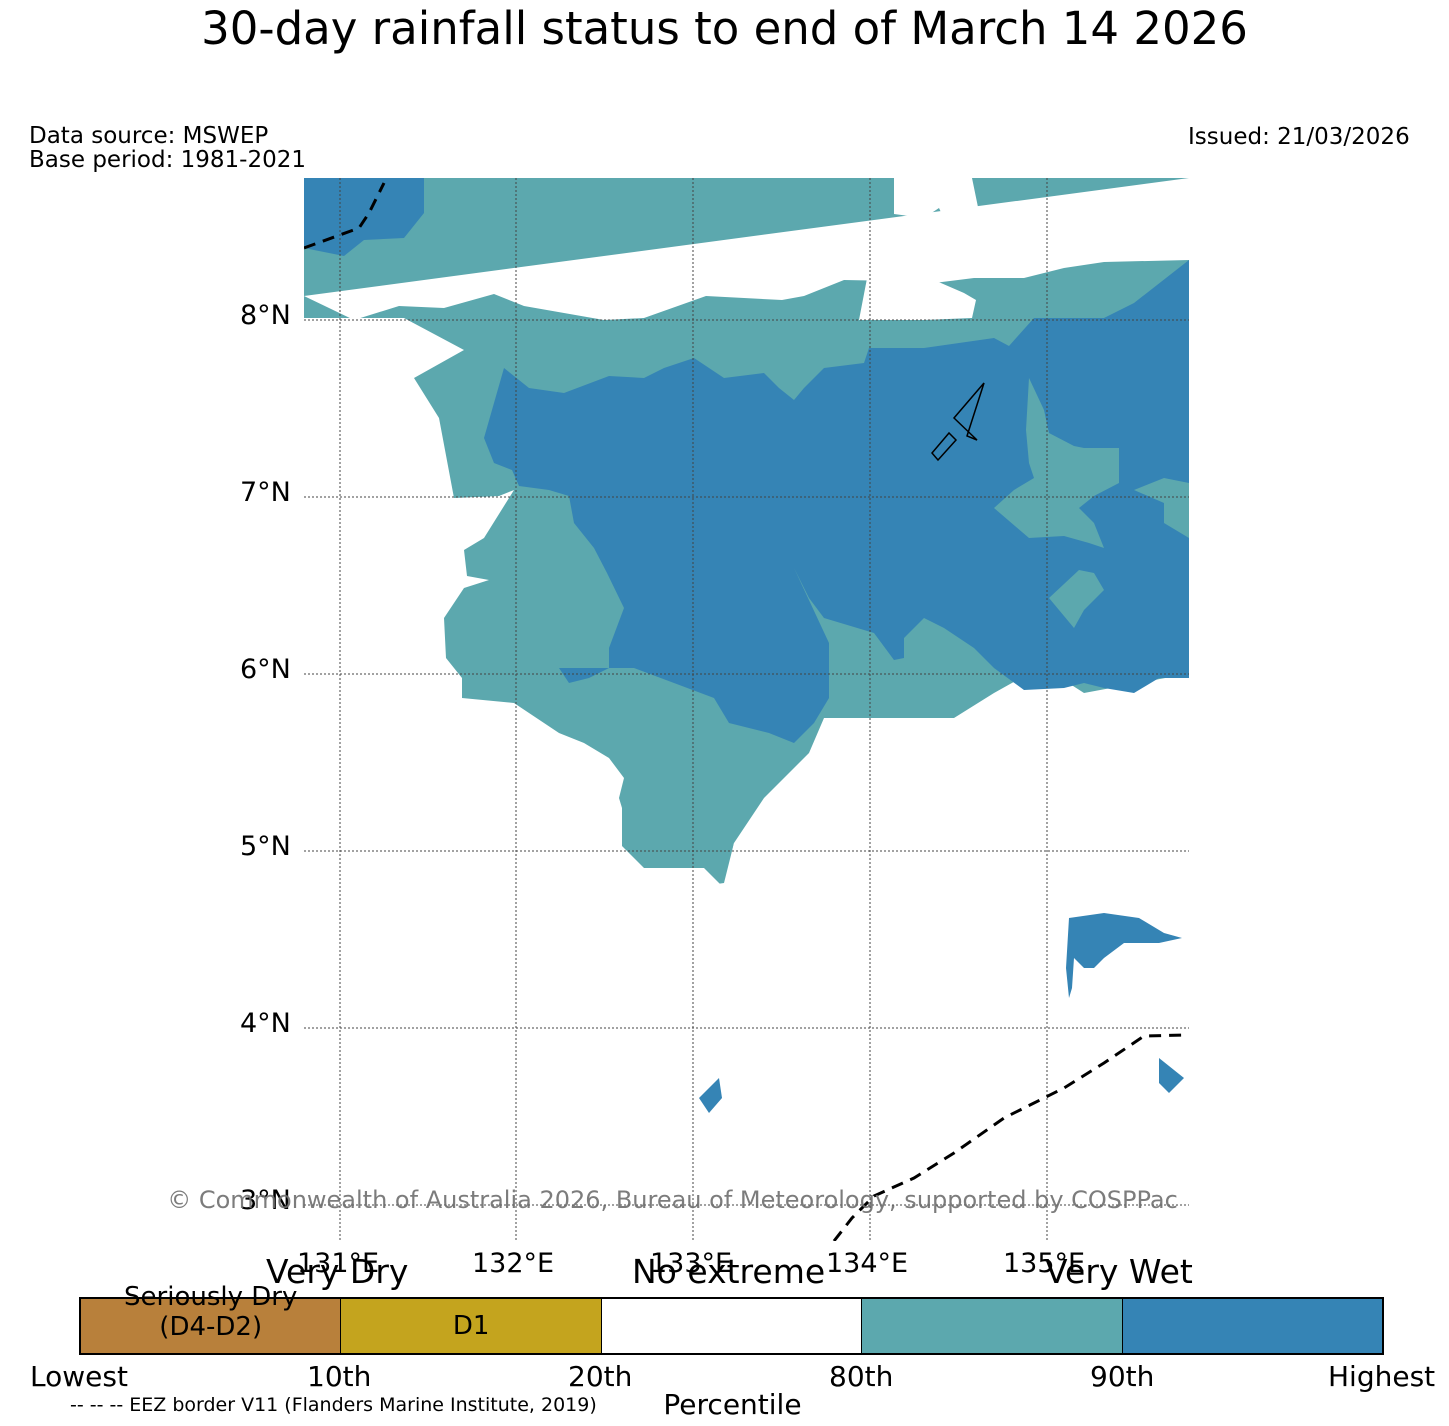  Describe the element at coordinates (339, 1376) in the screenshot. I see `percentile-10th: 10th` at that location.